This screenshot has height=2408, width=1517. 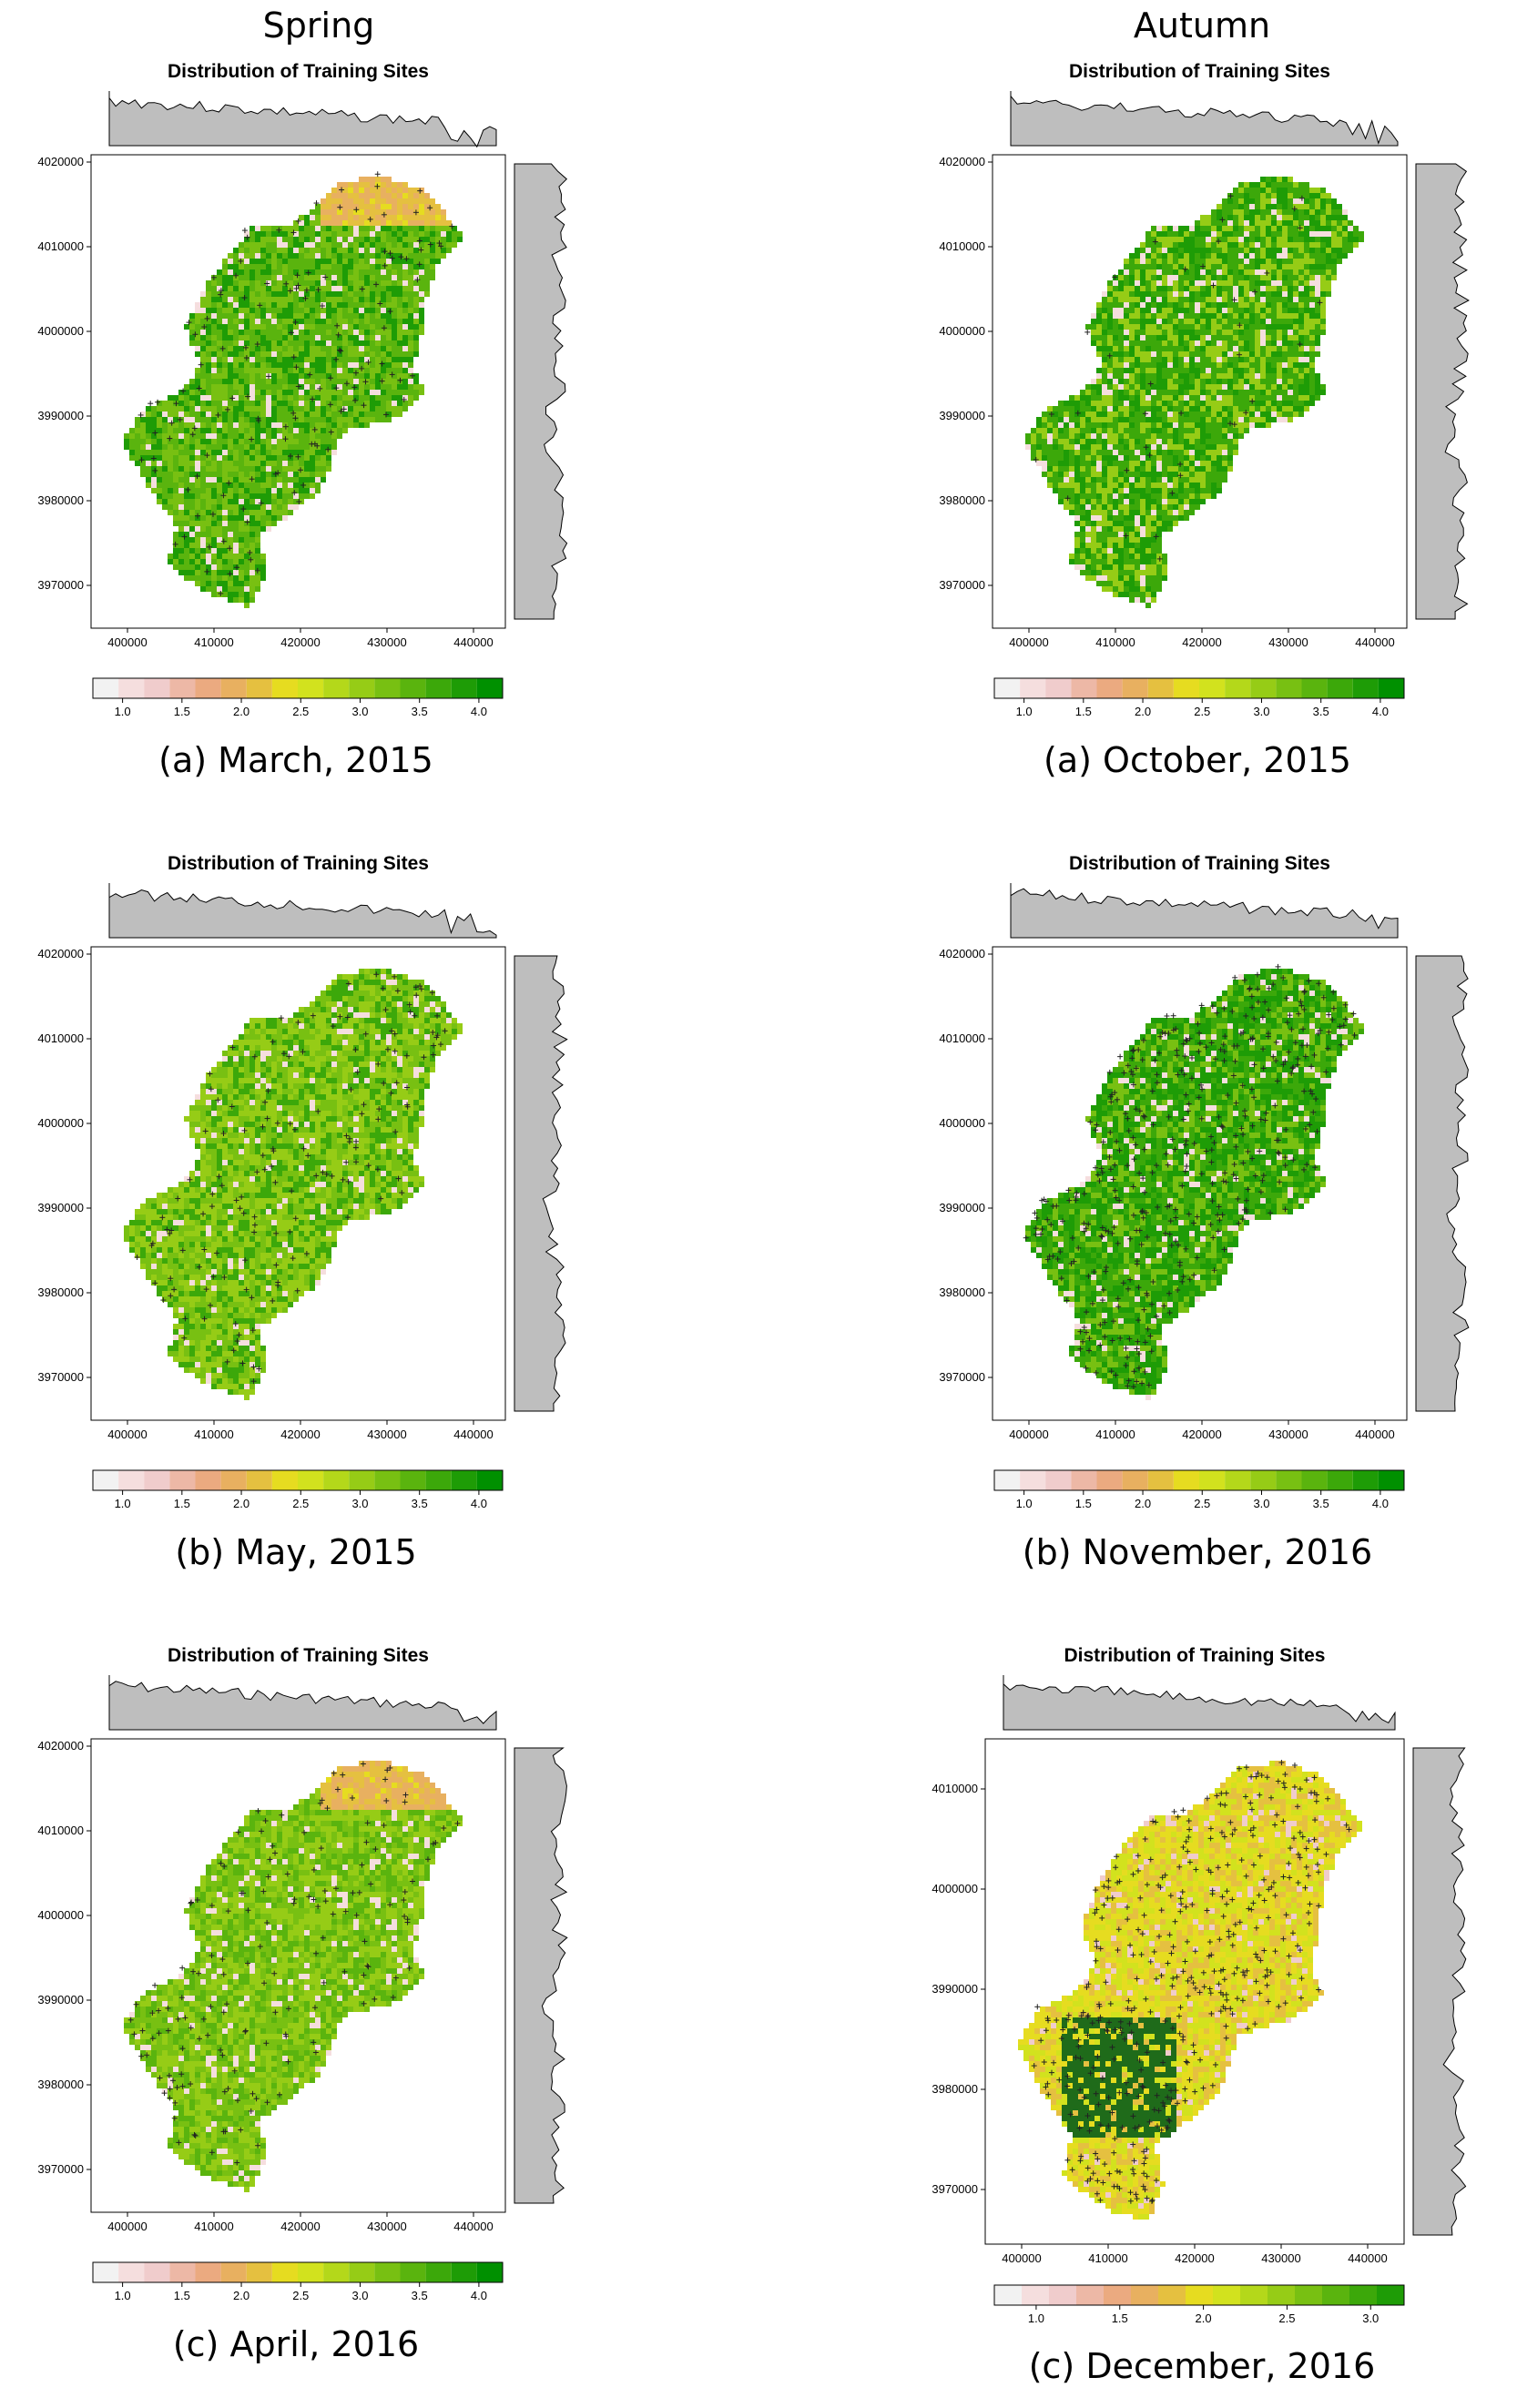 What do you see at coordinates (1202, 25) in the screenshot?
I see `autumn-heading: Autumn` at bounding box center [1202, 25].